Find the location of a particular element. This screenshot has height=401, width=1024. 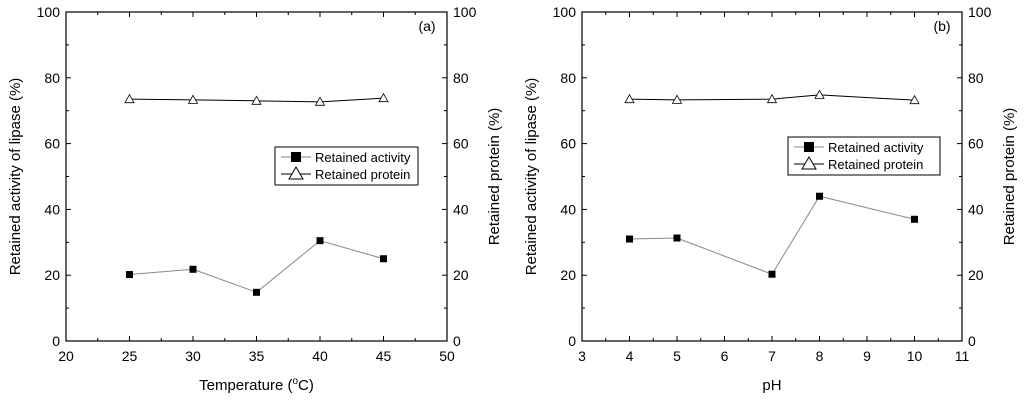

x-tick-label: 9 is located at coordinates (867, 356).